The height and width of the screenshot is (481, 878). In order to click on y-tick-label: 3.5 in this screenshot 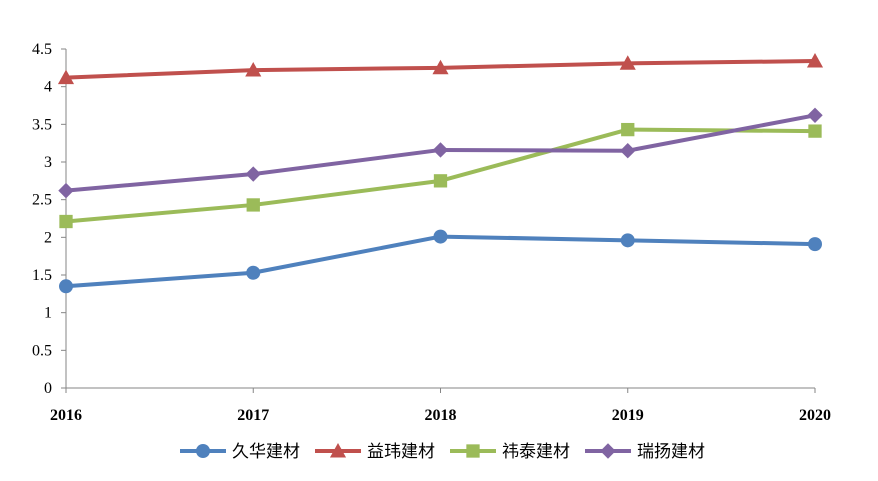, I will do `click(42, 124)`.